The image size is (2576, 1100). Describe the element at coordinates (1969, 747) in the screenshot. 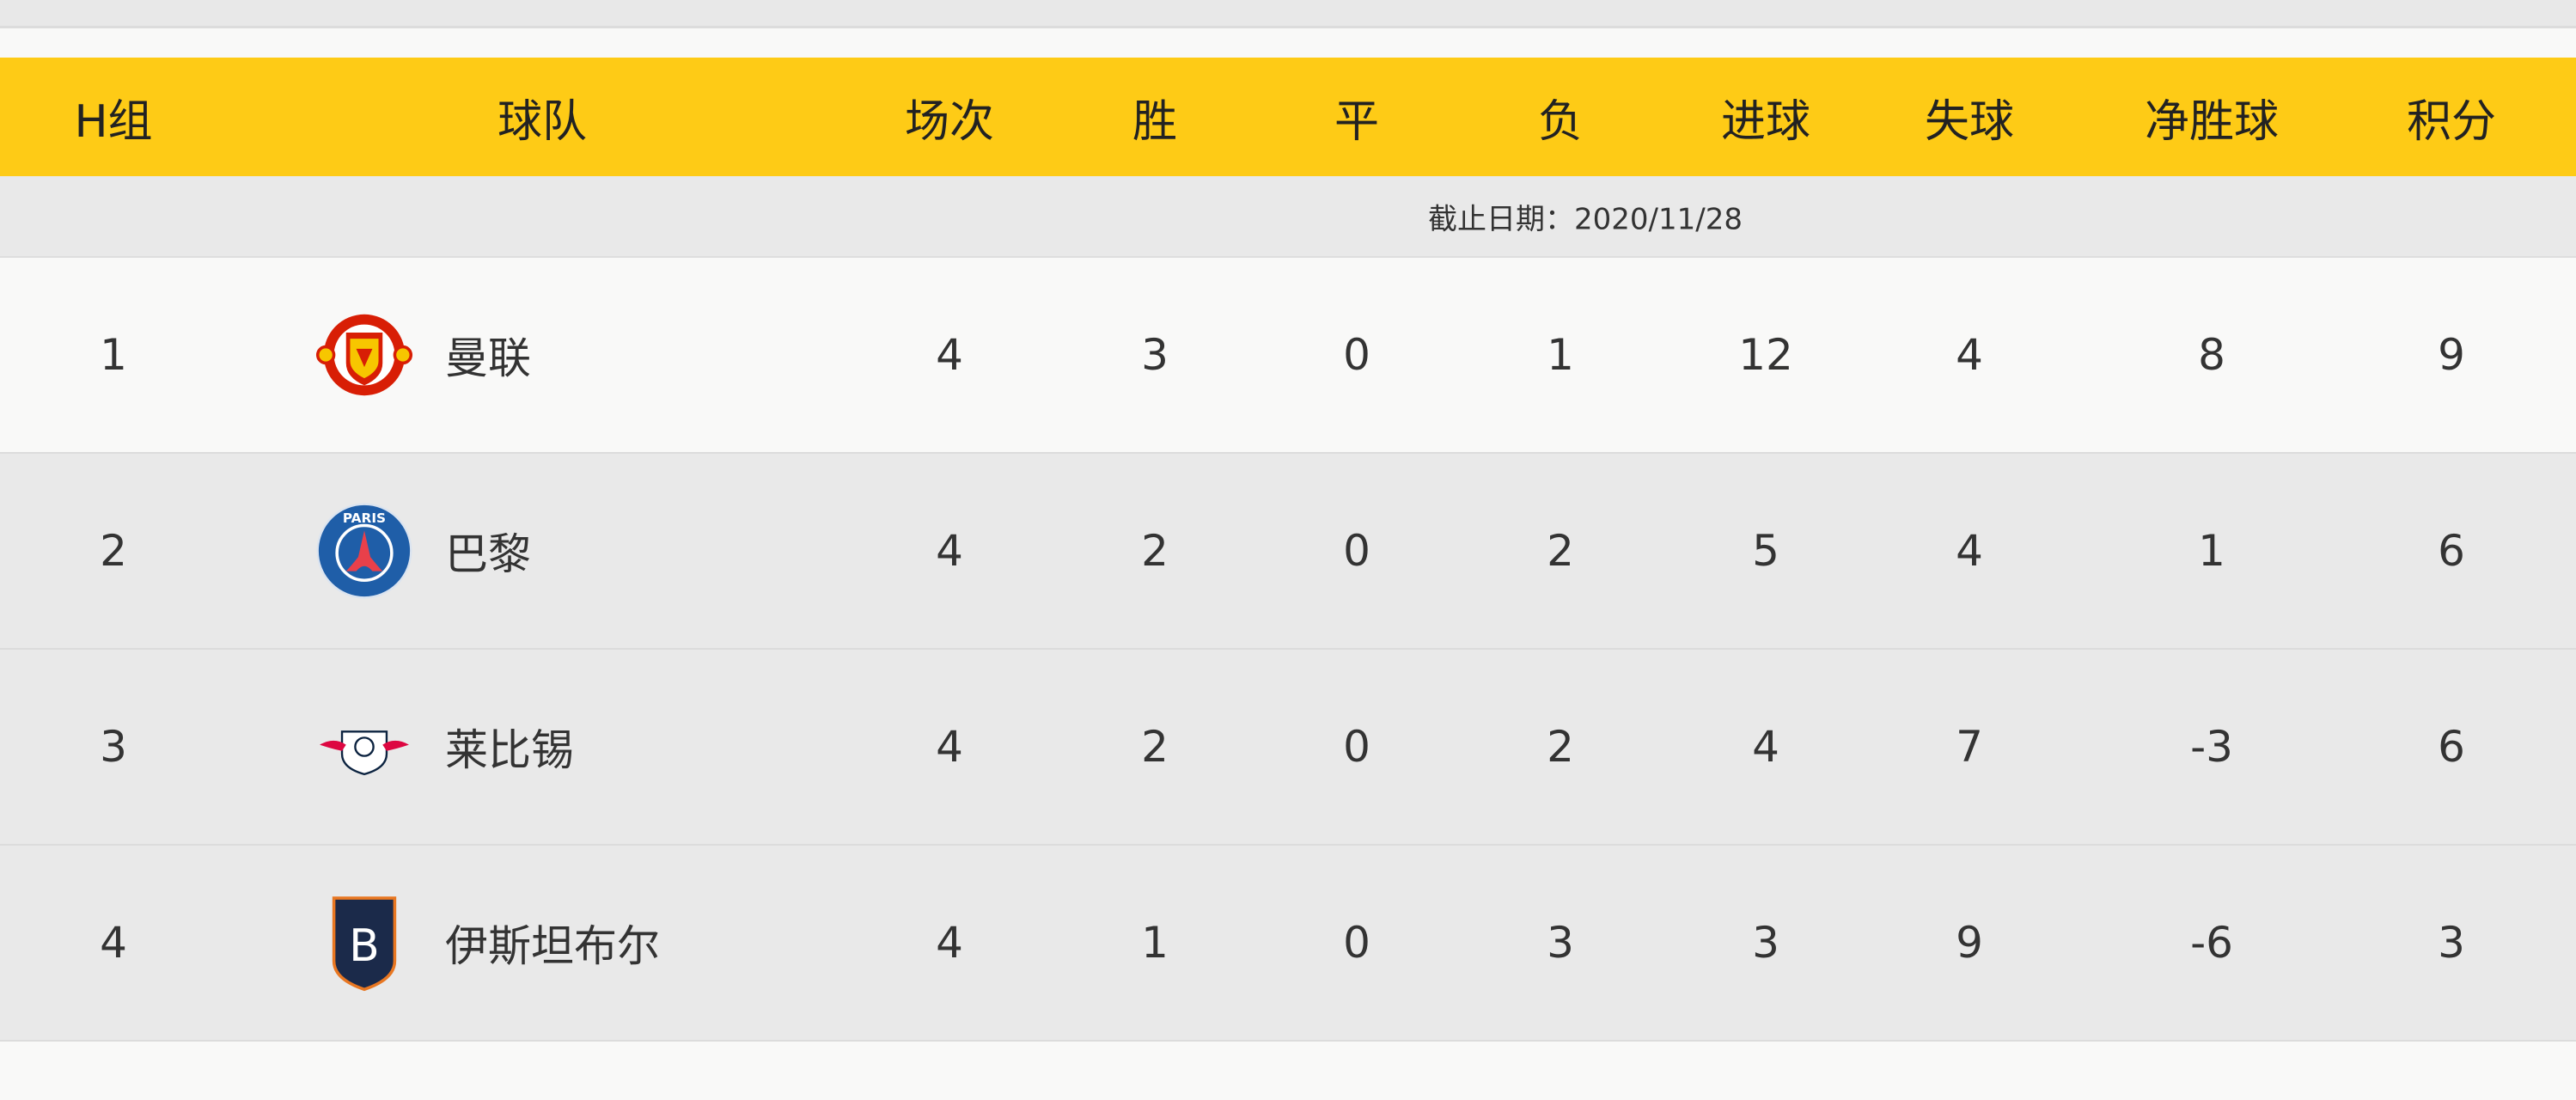

I see `ga-cell: 7` at that location.